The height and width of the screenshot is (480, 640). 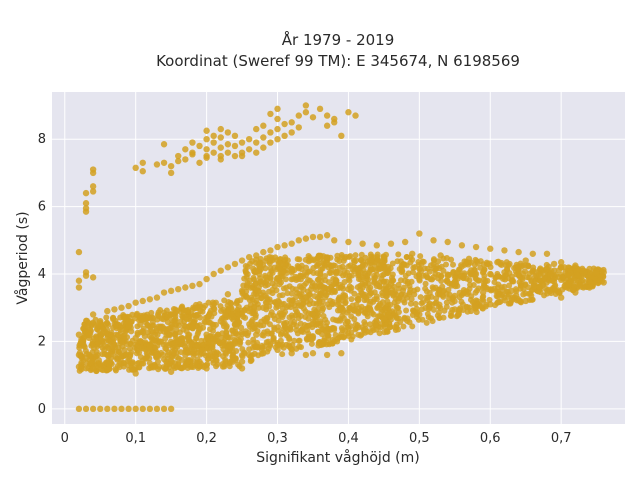 What do you see at coordinates (277, 438) in the screenshot?
I see `x-tick-label: 0,3` at bounding box center [277, 438].